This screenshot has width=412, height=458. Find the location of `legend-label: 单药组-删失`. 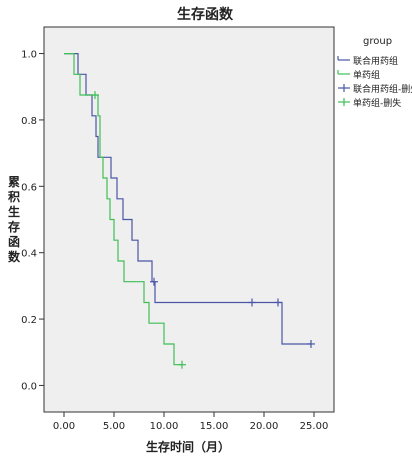

legend-label: 单药组-删失 is located at coordinates (377, 103).